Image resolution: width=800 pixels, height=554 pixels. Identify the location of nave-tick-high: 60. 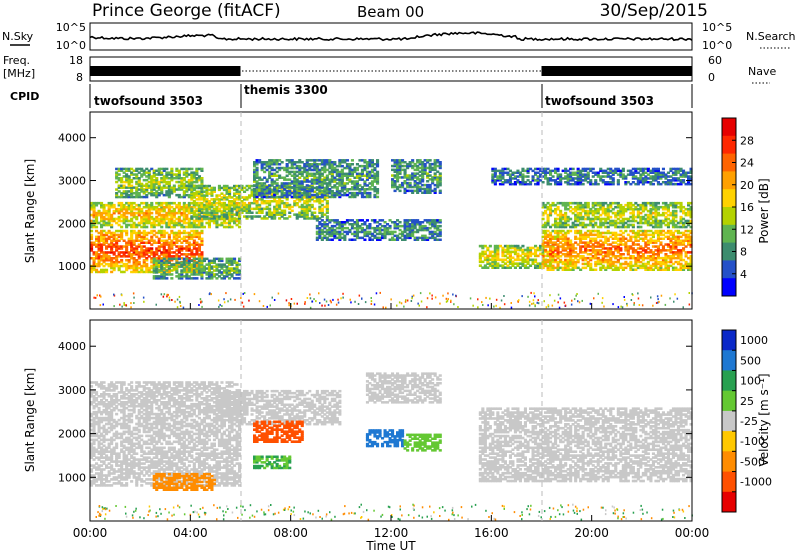
(715, 60).